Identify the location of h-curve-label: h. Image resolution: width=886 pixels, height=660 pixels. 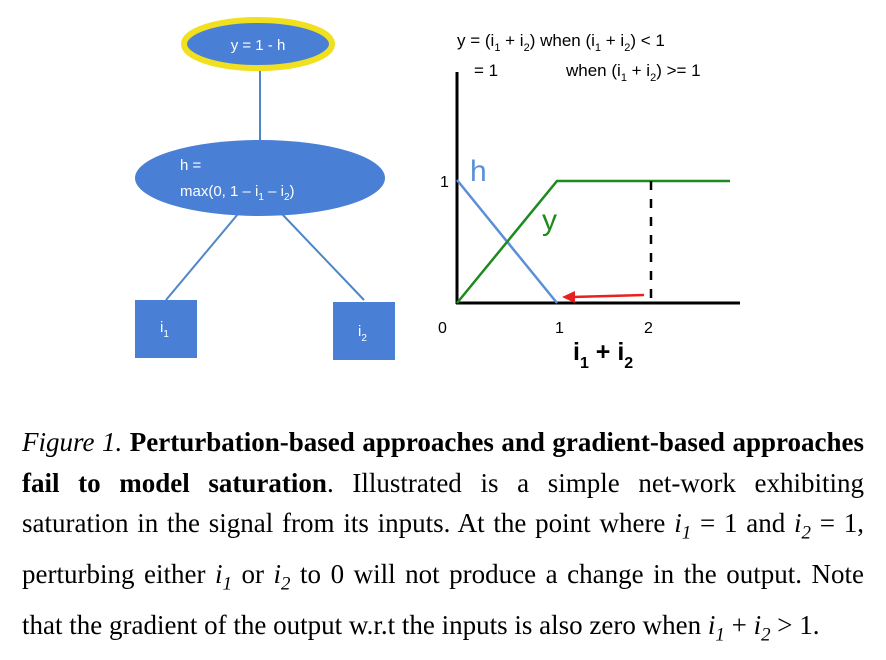
(478, 171).